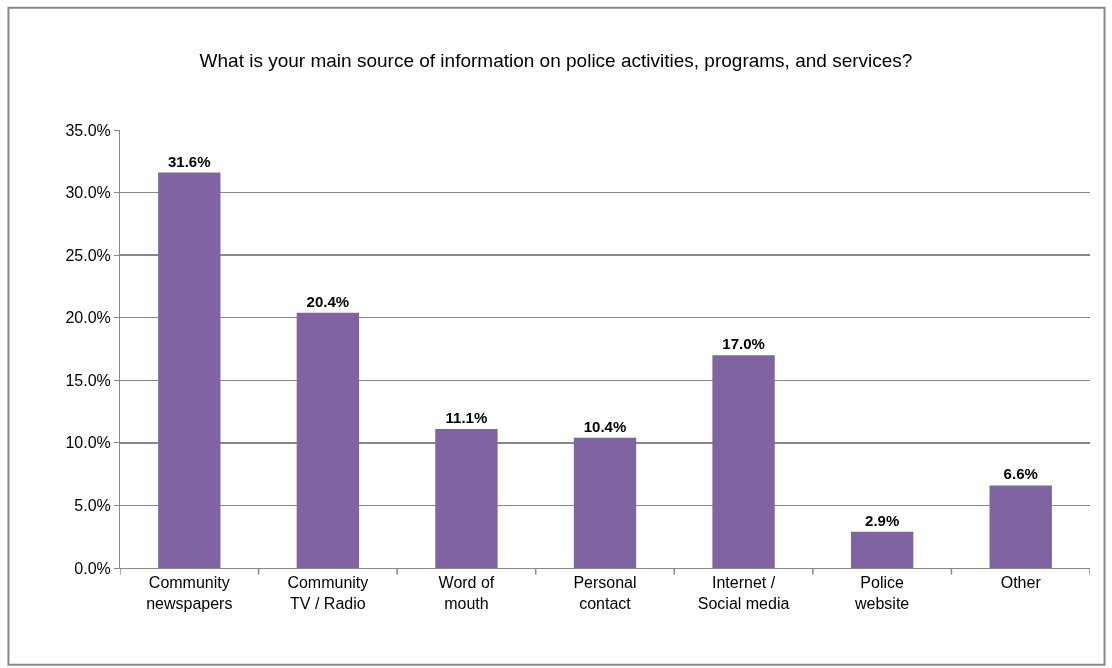  What do you see at coordinates (1020, 474) in the screenshot?
I see `data-label: 6.6%` at bounding box center [1020, 474].